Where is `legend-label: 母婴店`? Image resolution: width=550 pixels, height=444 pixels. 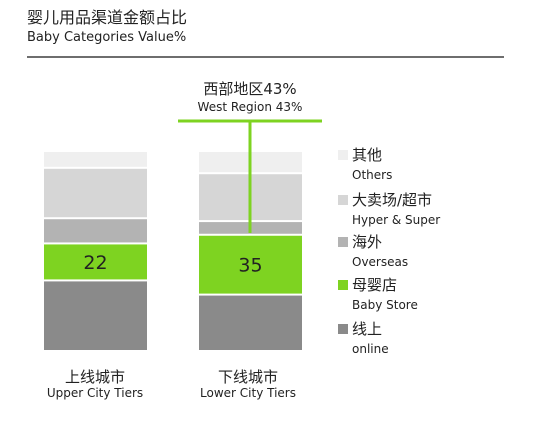 legend-label: 母婴店 is located at coordinates (375, 285).